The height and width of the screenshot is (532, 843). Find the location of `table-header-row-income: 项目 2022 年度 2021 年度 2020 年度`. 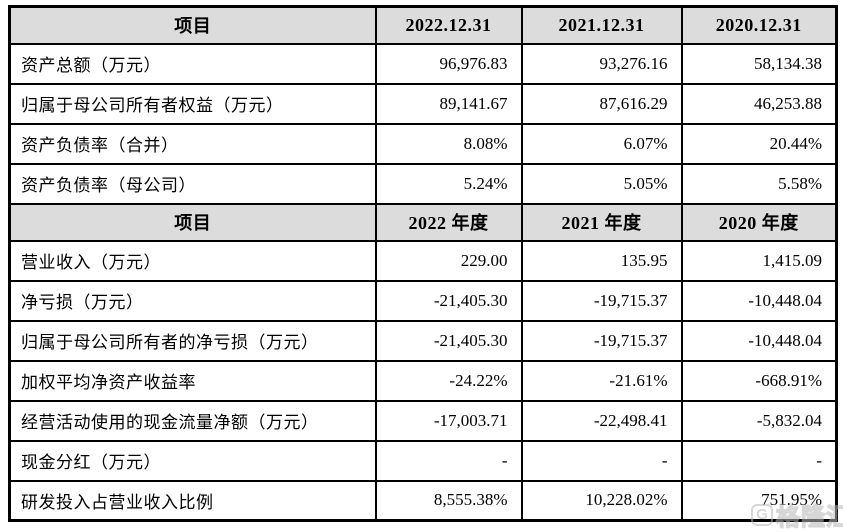

table-header-row-income: 项目 2022 年度 2021 年度 2020 年度 is located at coordinates (423, 222).